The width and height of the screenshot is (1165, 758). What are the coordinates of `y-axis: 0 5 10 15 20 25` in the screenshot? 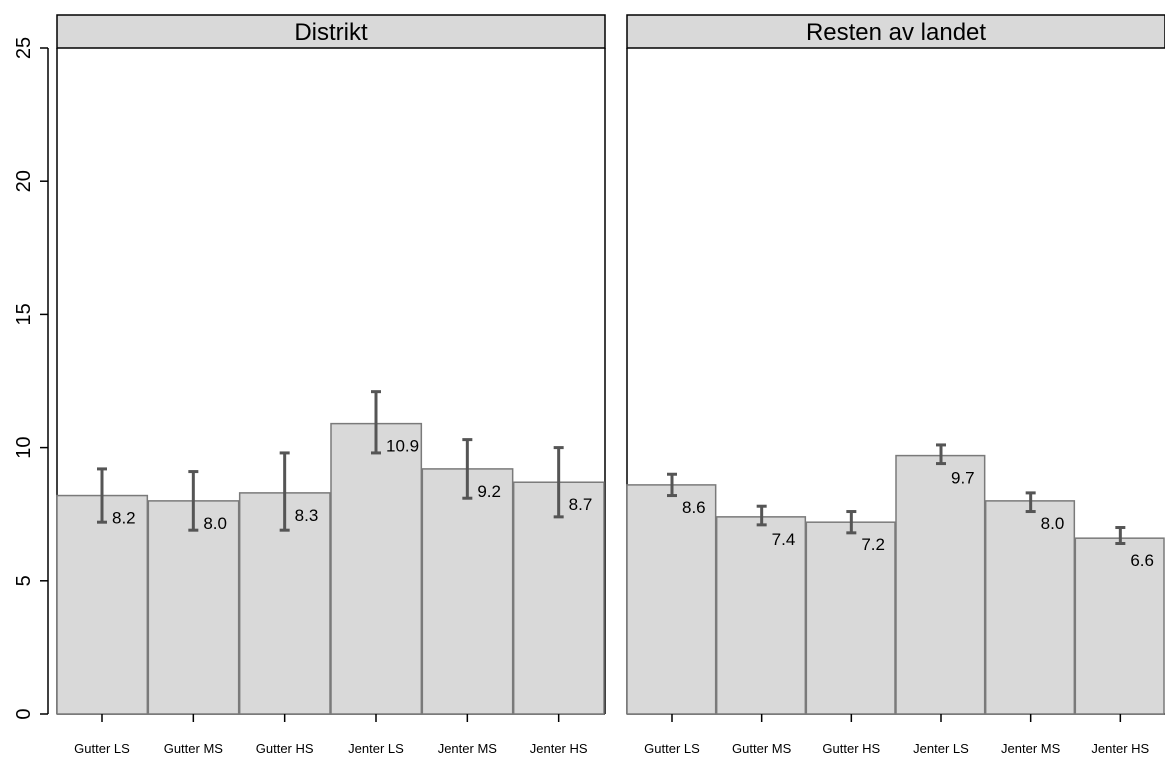 It's located at (31, 378).